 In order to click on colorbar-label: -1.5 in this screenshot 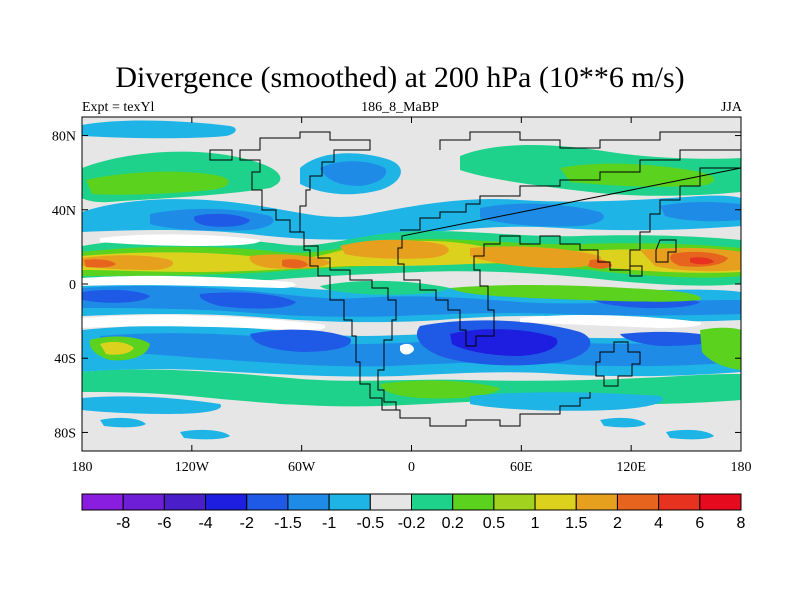, I will do `click(288, 523)`.